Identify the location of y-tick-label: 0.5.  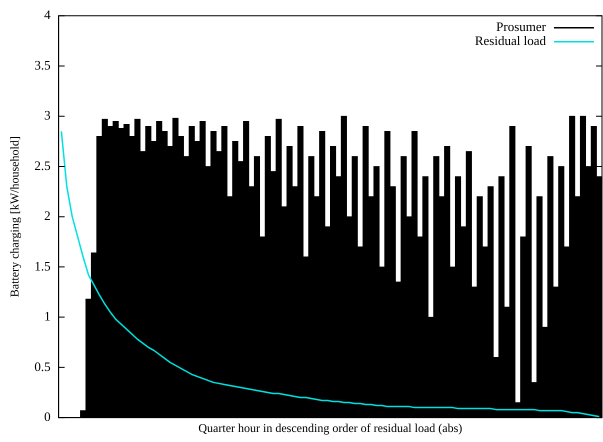
(42, 366).